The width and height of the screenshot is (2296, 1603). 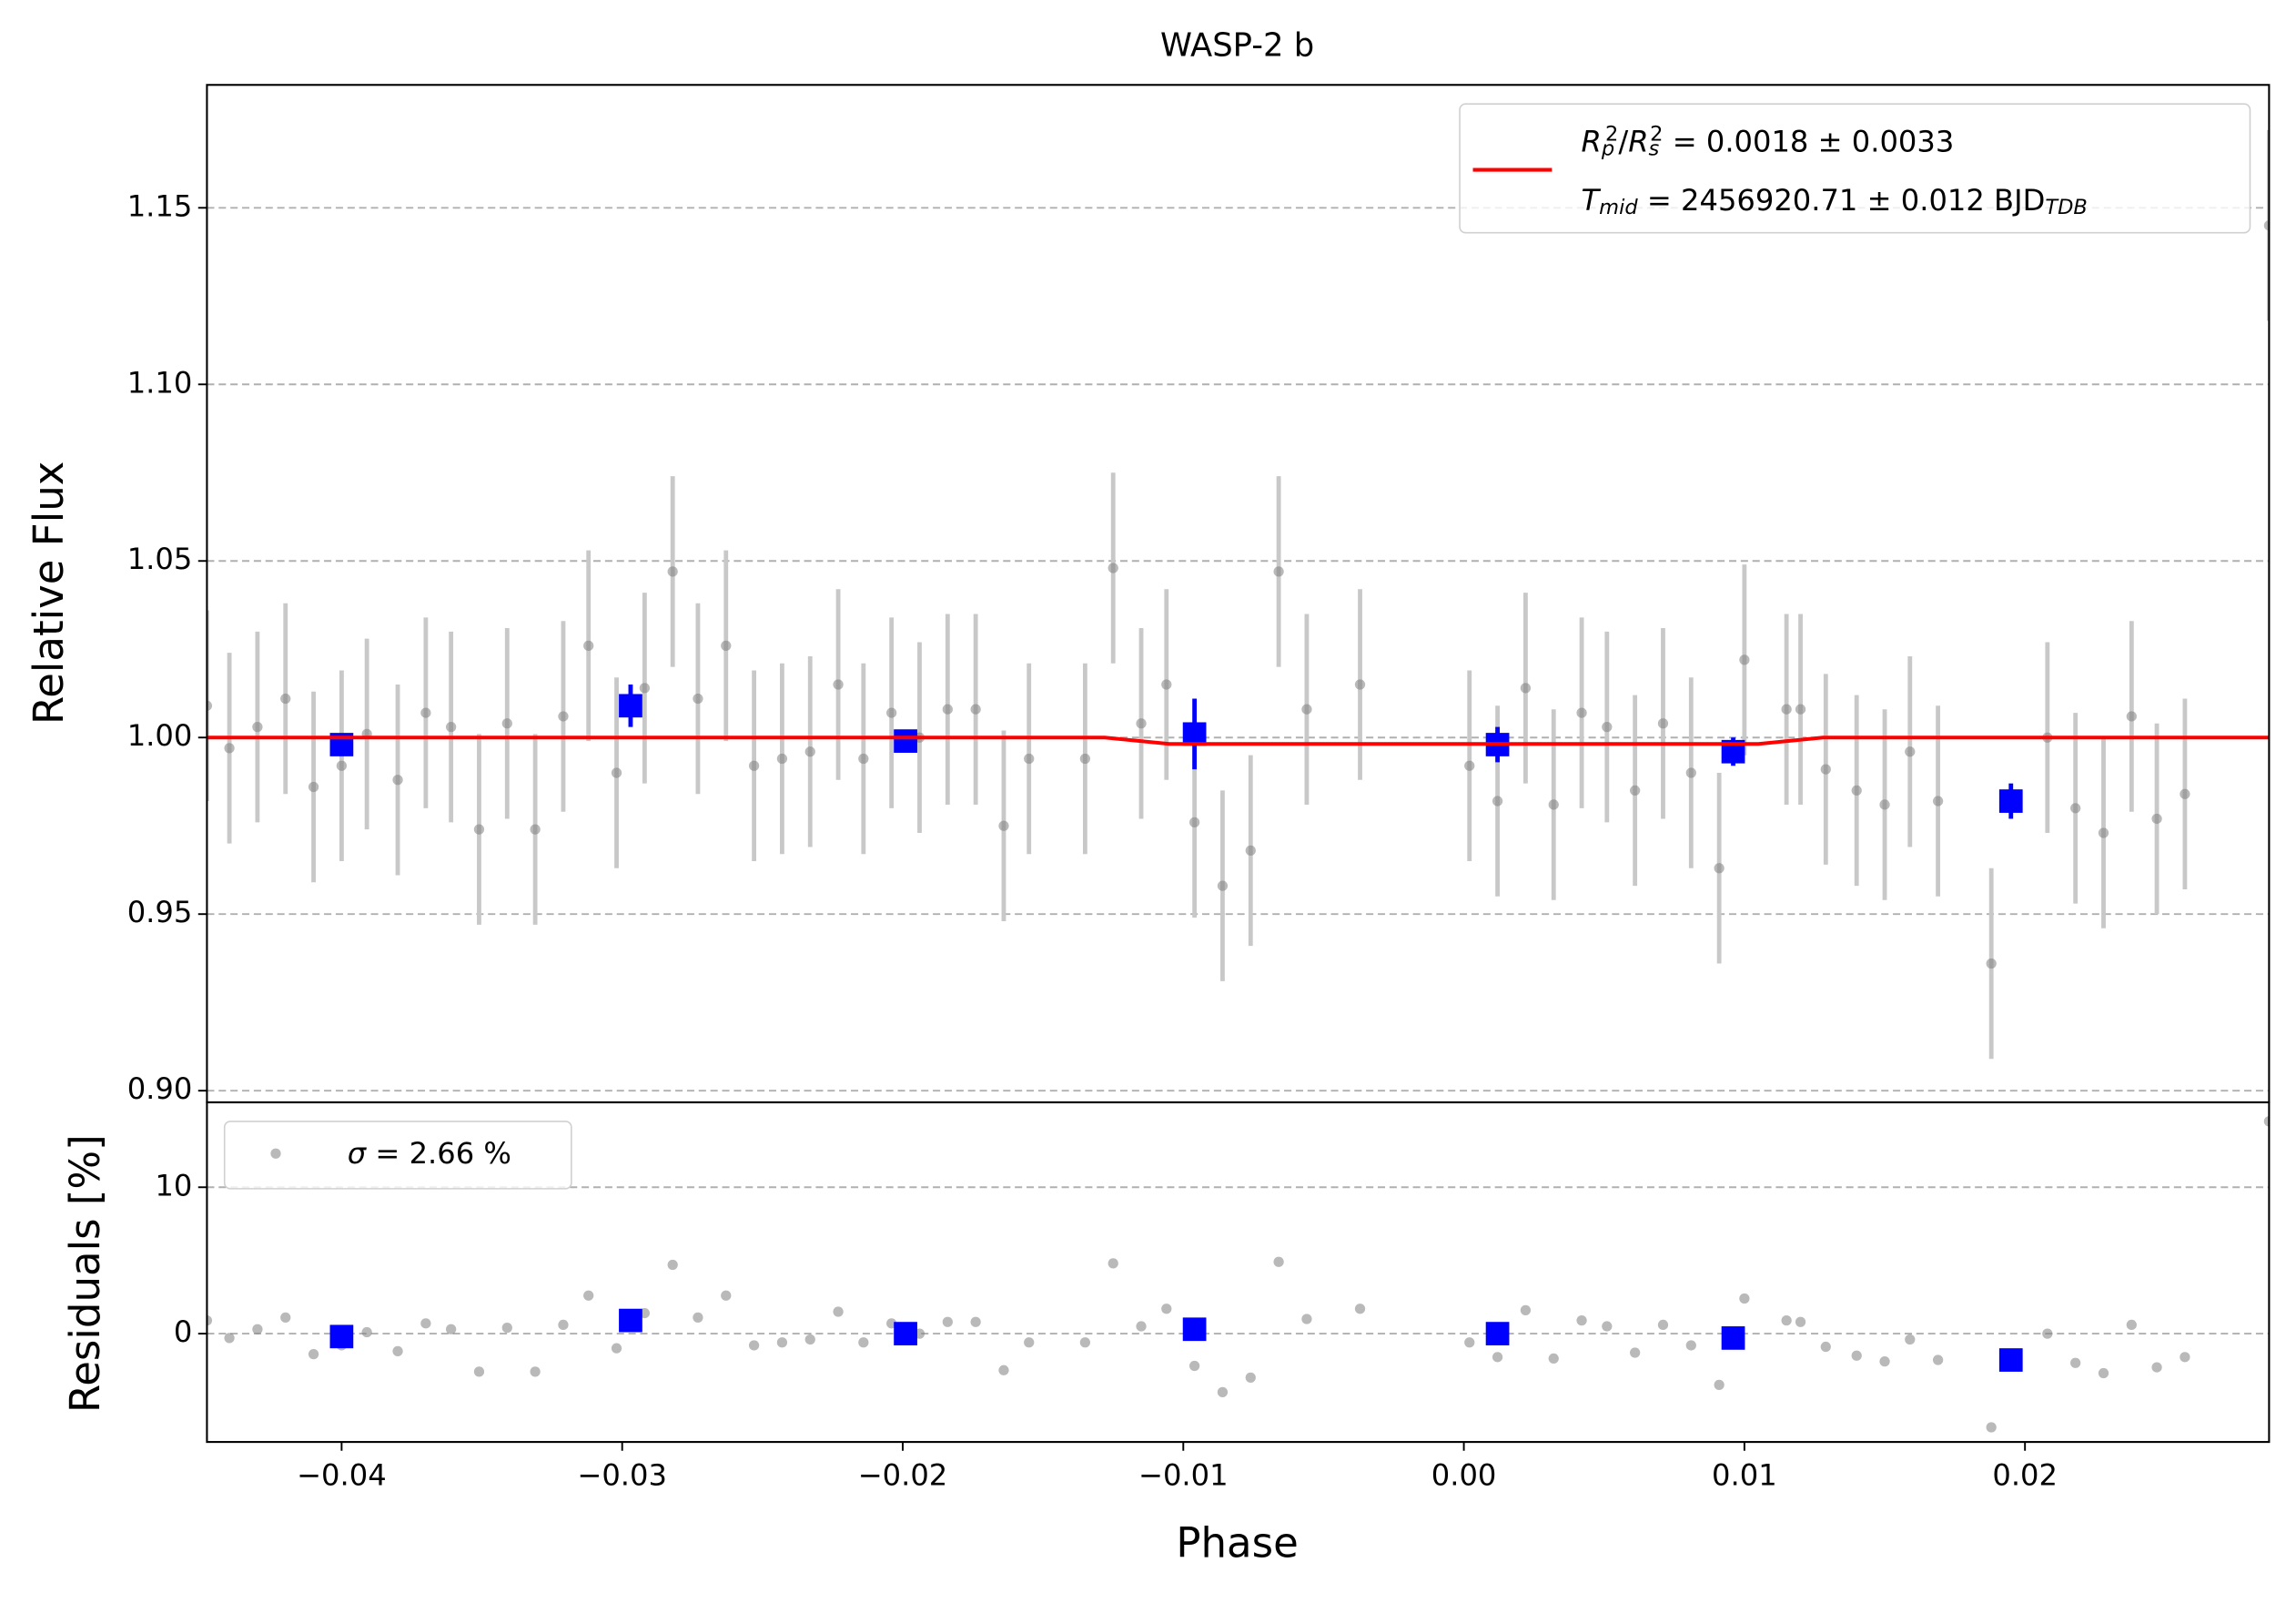 What do you see at coordinates (439, 1153) in the screenshot?
I see `legend-text-part: = 2.66 %` at bounding box center [439, 1153].